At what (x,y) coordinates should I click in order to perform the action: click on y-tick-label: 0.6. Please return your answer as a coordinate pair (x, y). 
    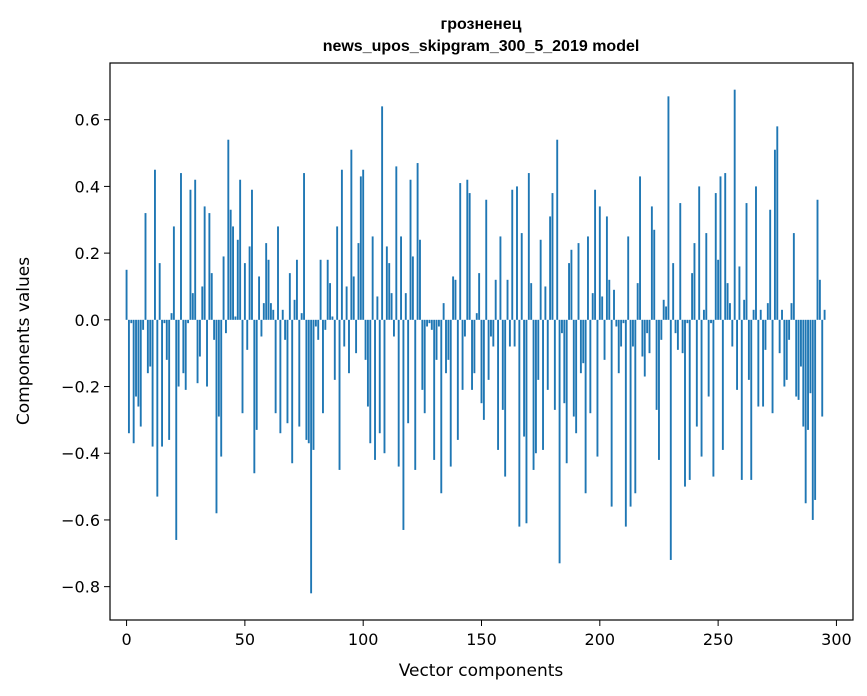
    Looking at the image, I should click on (87, 120).